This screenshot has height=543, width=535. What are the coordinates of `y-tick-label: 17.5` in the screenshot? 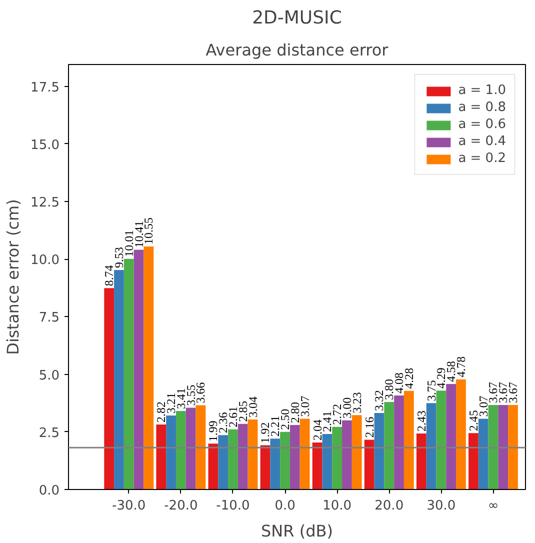 It's located at (45, 88).